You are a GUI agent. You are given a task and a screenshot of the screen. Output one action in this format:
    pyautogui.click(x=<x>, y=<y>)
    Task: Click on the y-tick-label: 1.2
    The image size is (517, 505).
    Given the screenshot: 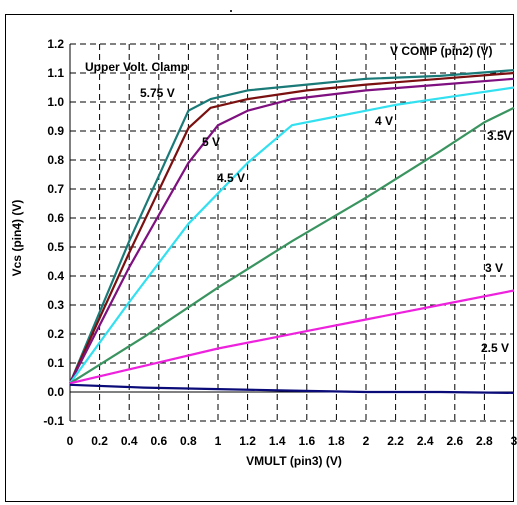 What is the action you would take?
    pyautogui.click(x=55, y=44)
    